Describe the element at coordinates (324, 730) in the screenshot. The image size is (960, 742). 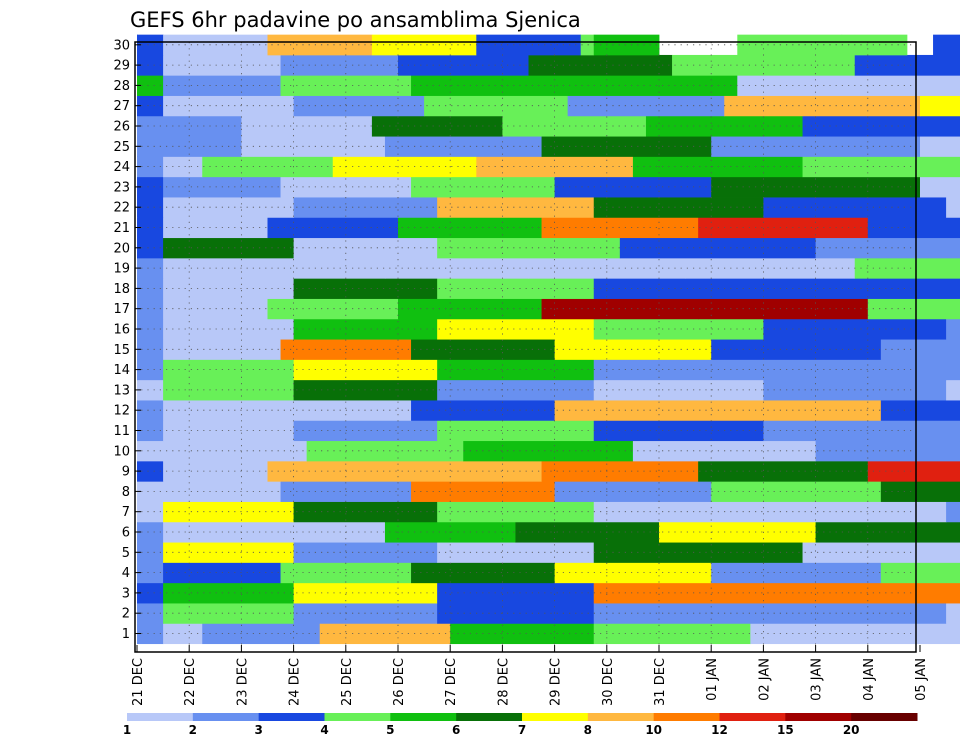
I see `colorbar-label: 4` at that location.